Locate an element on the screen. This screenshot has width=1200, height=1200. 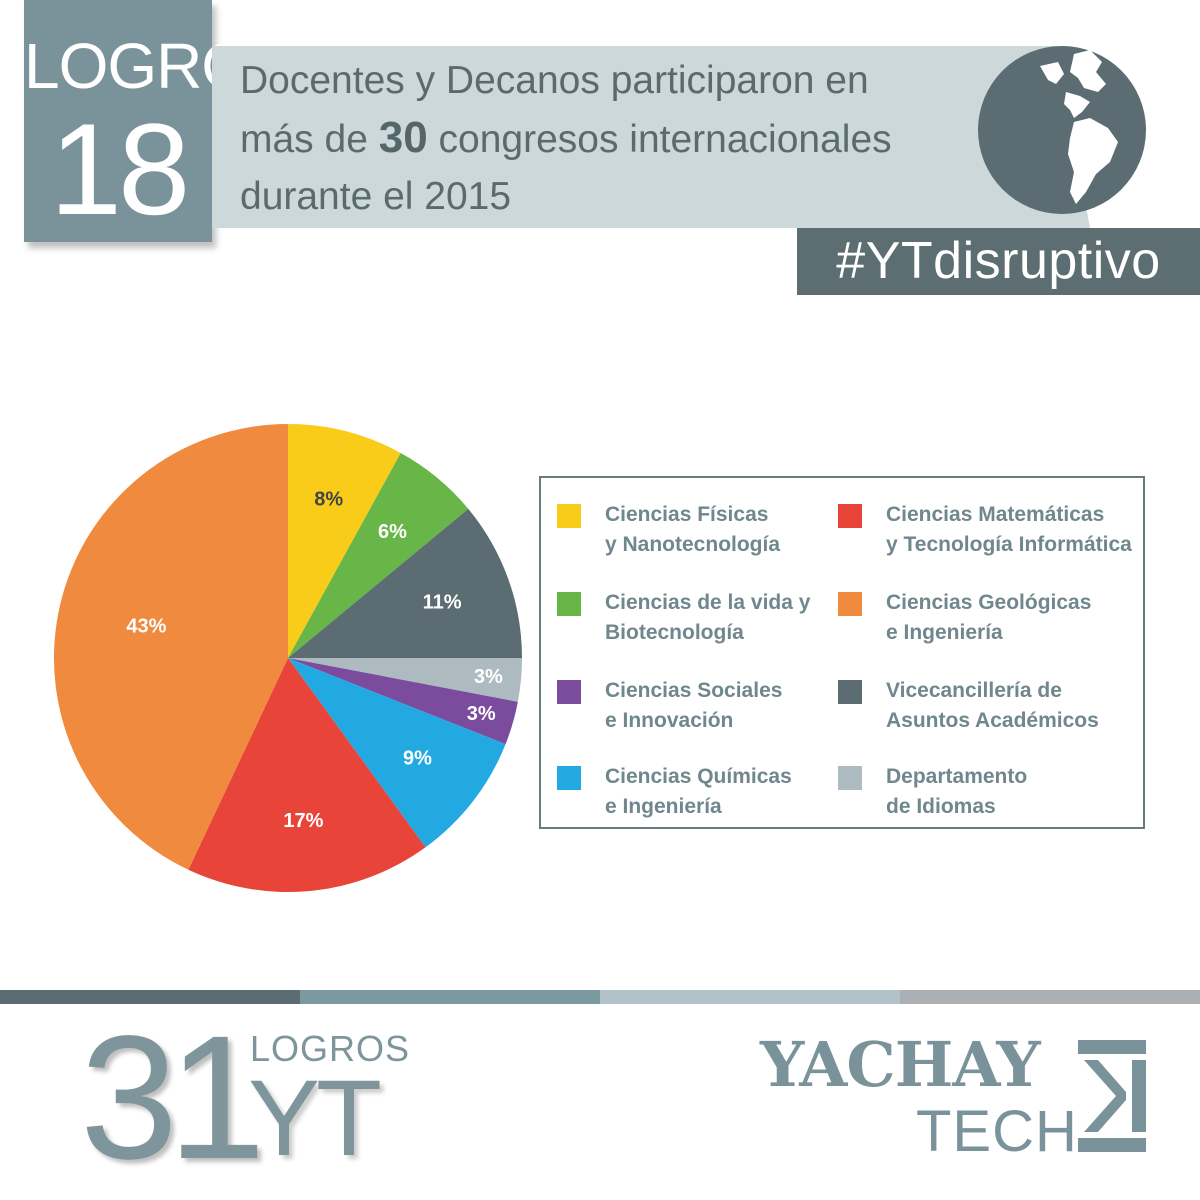
legend-label: Ciencias Geológicas e Ingeniería is located at coordinates (989, 617).